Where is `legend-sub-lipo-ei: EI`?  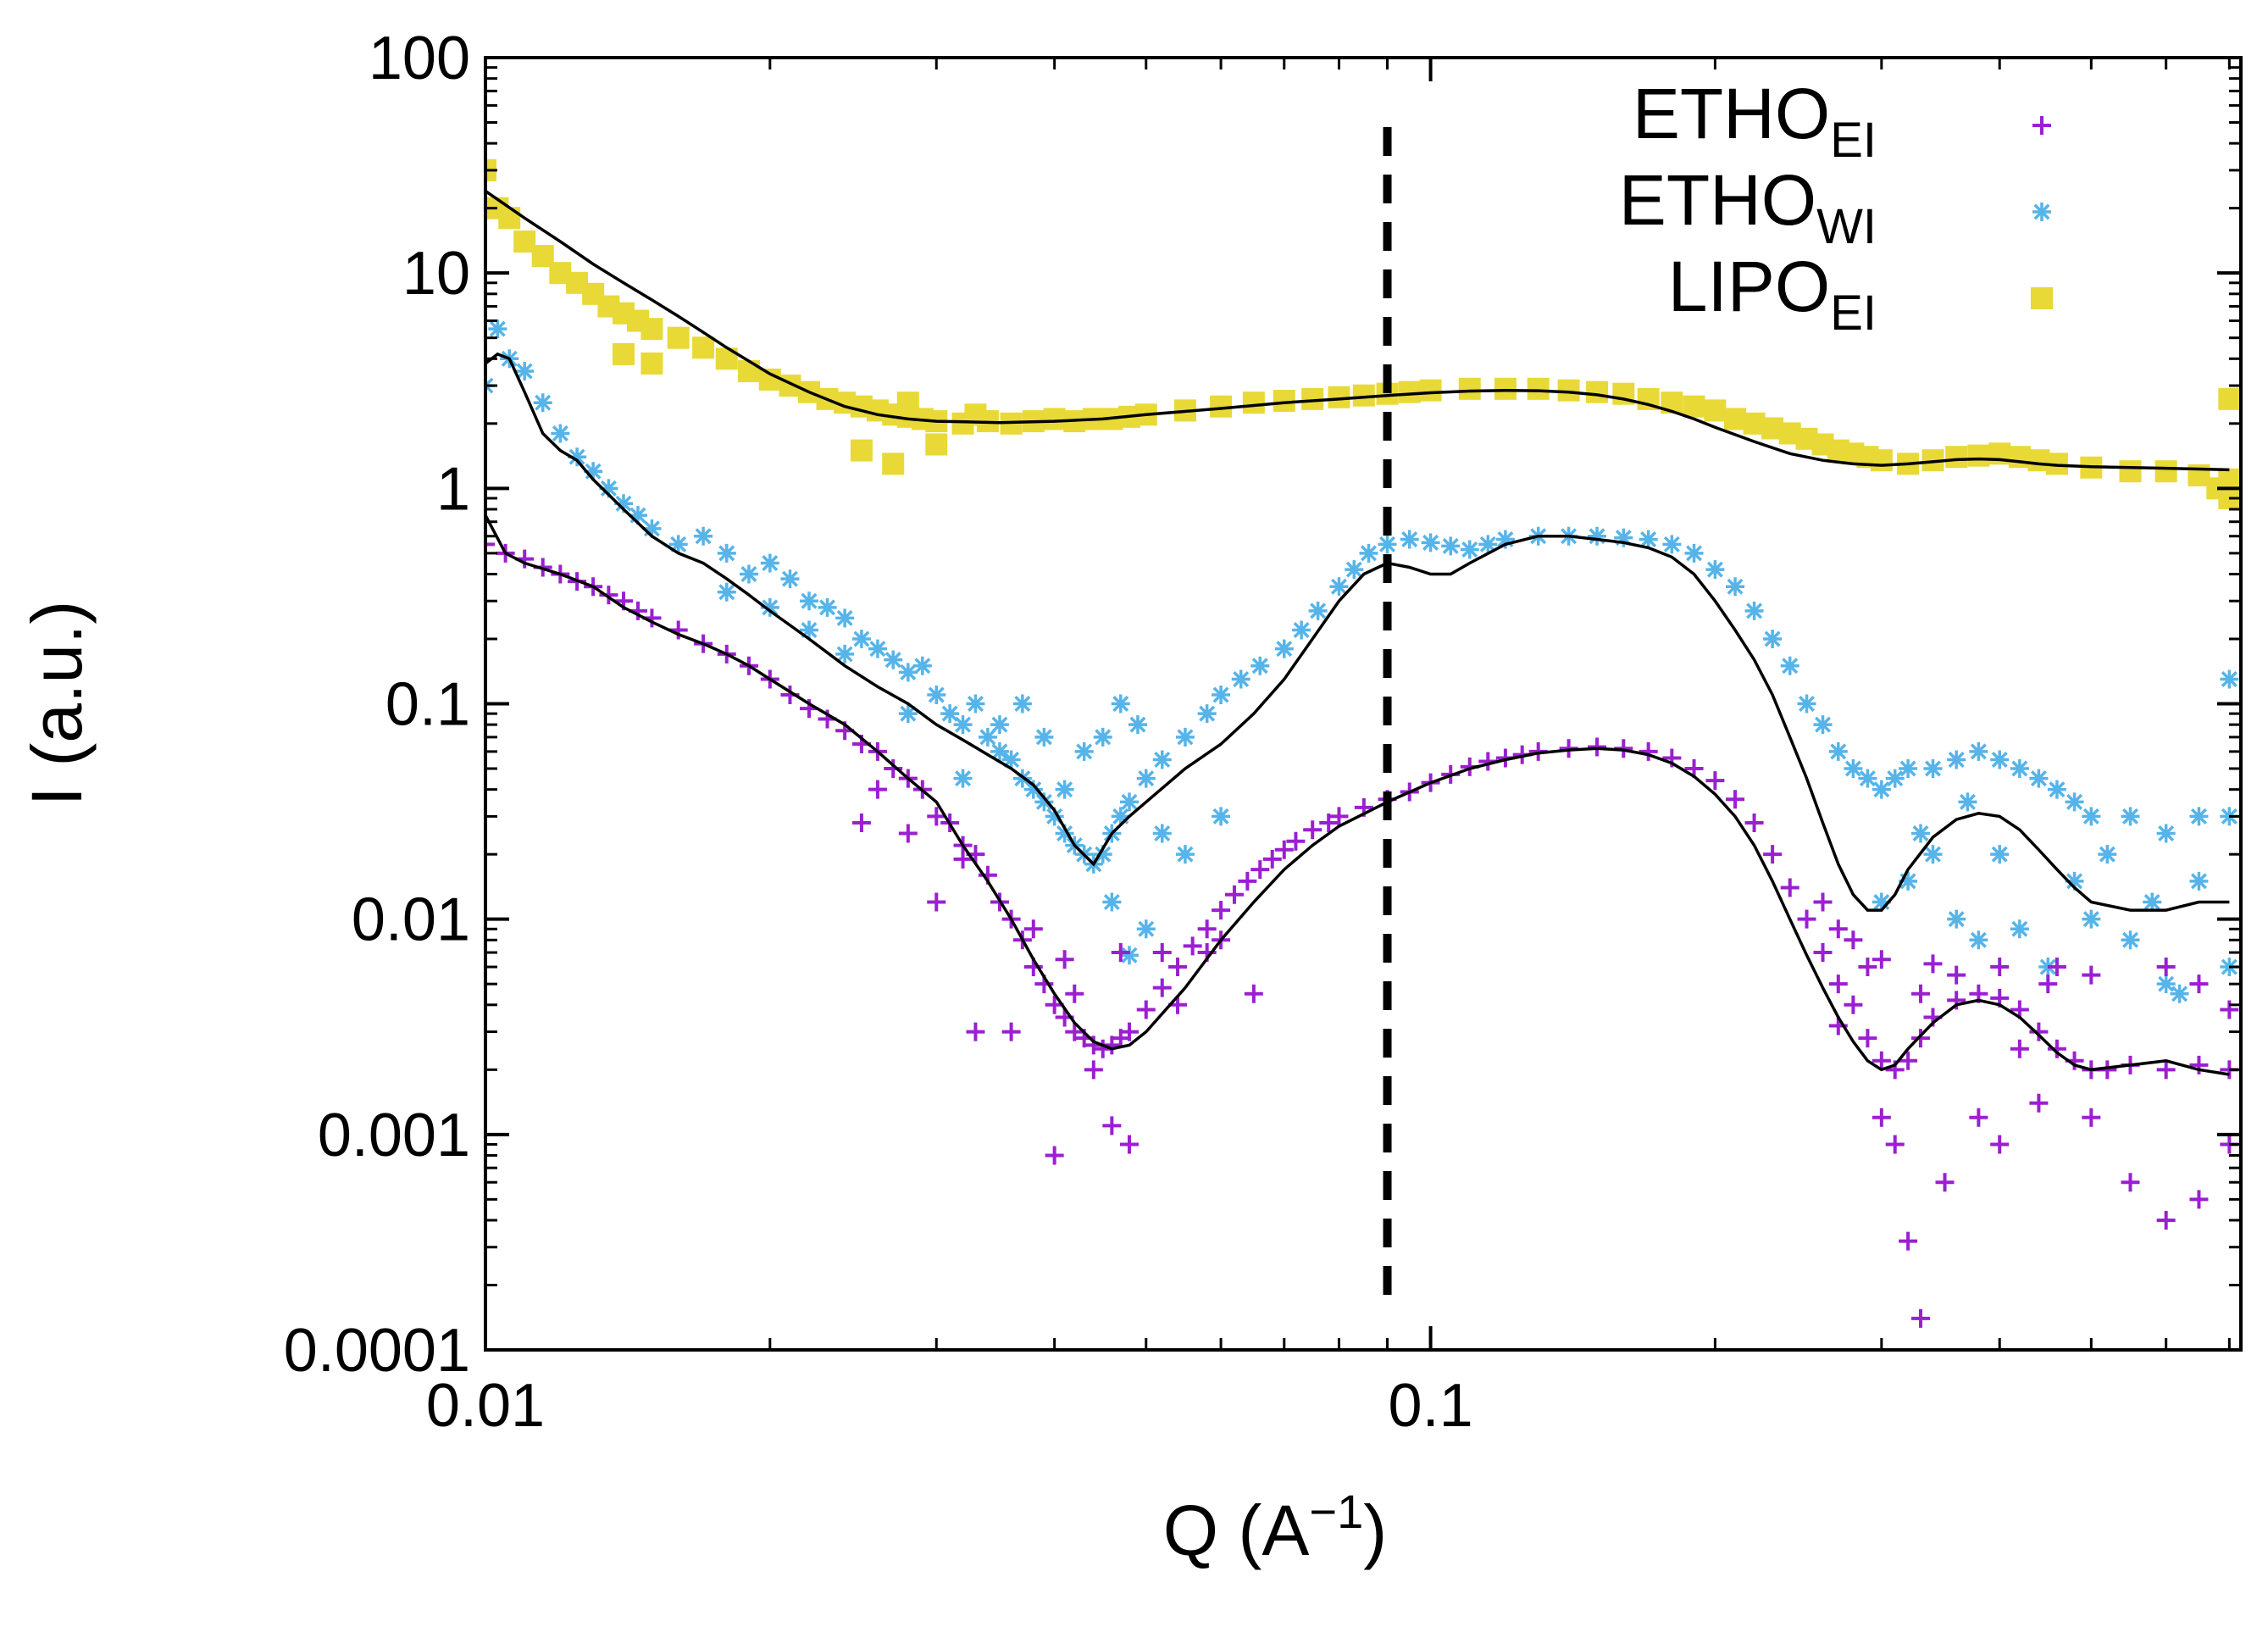 legend-sub-lipo-ei: EI is located at coordinates (1853, 314).